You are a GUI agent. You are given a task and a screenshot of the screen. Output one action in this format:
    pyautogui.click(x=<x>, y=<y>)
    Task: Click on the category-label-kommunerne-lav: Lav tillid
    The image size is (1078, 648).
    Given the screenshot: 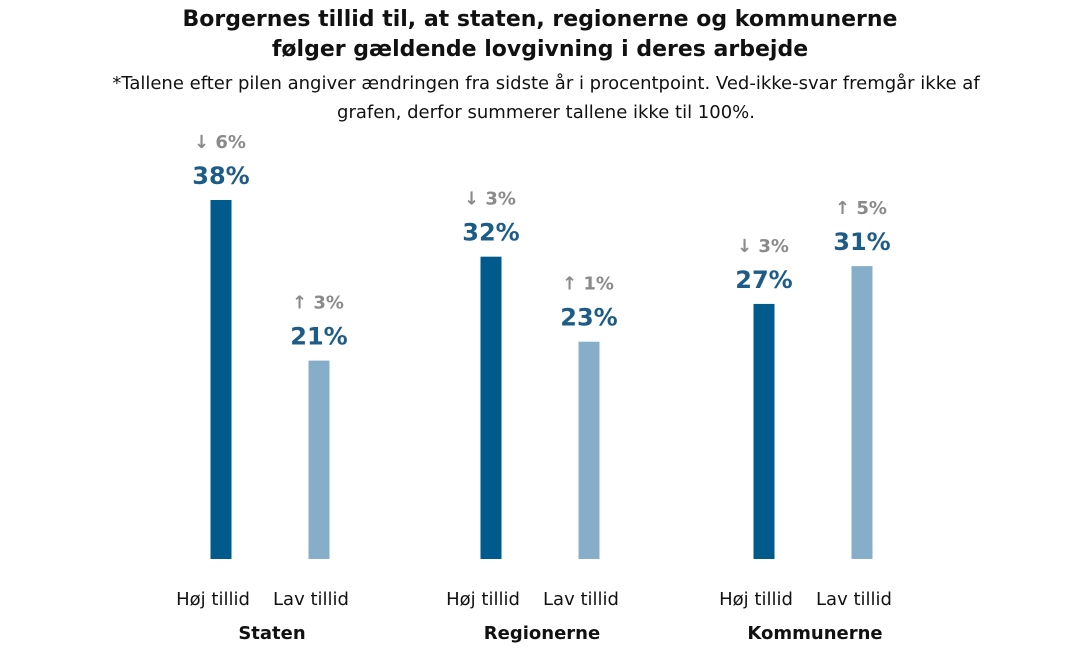 What is the action you would take?
    pyautogui.click(x=854, y=599)
    